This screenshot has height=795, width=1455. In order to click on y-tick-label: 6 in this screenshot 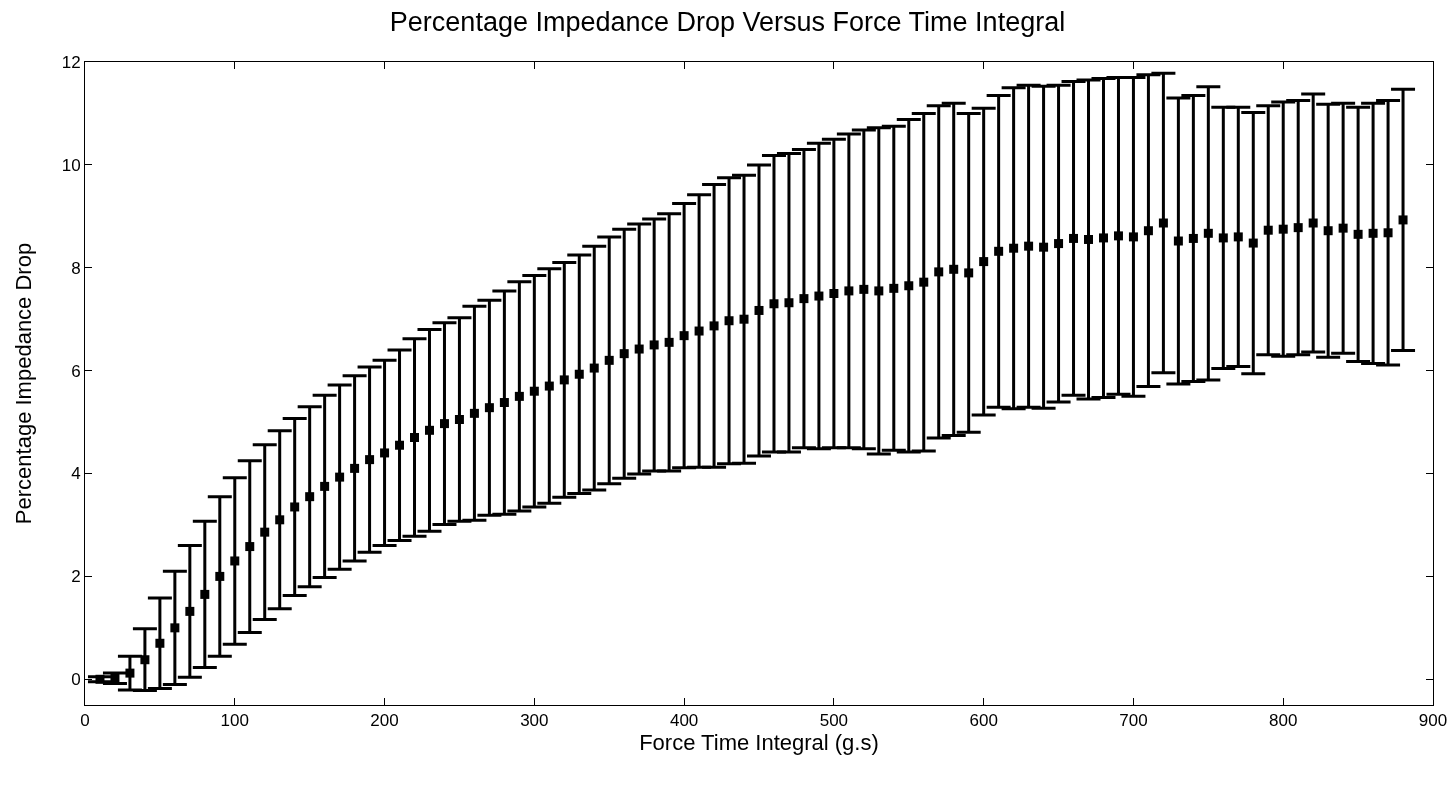, I will do `click(76, 371)`.